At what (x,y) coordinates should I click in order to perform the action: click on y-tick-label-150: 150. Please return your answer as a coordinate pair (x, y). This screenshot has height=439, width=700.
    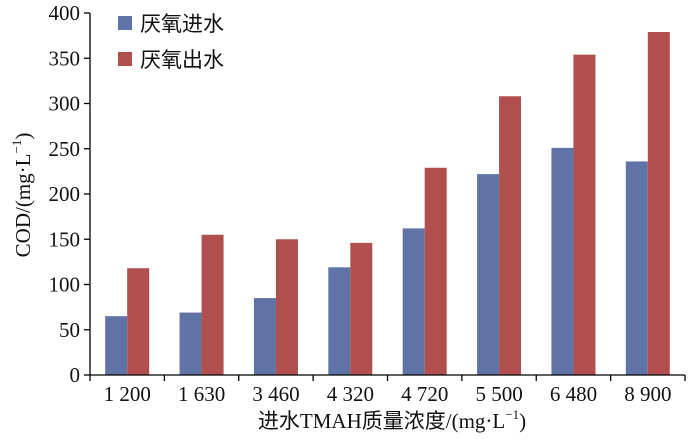
    Looking at the image, I should click on (65, 239).